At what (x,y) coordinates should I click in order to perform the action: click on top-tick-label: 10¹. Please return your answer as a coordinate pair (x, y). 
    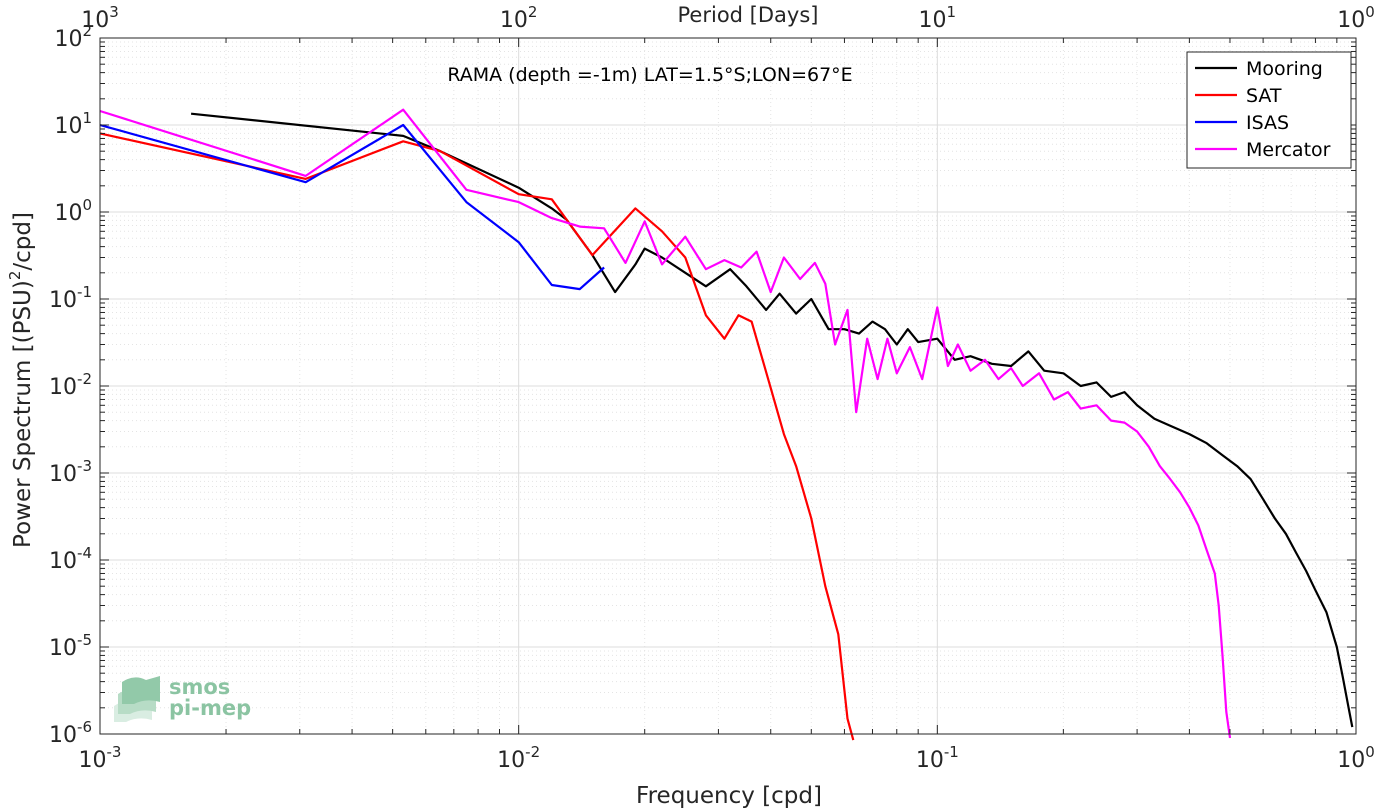
    Looking at the image, I should click on (938, 18).